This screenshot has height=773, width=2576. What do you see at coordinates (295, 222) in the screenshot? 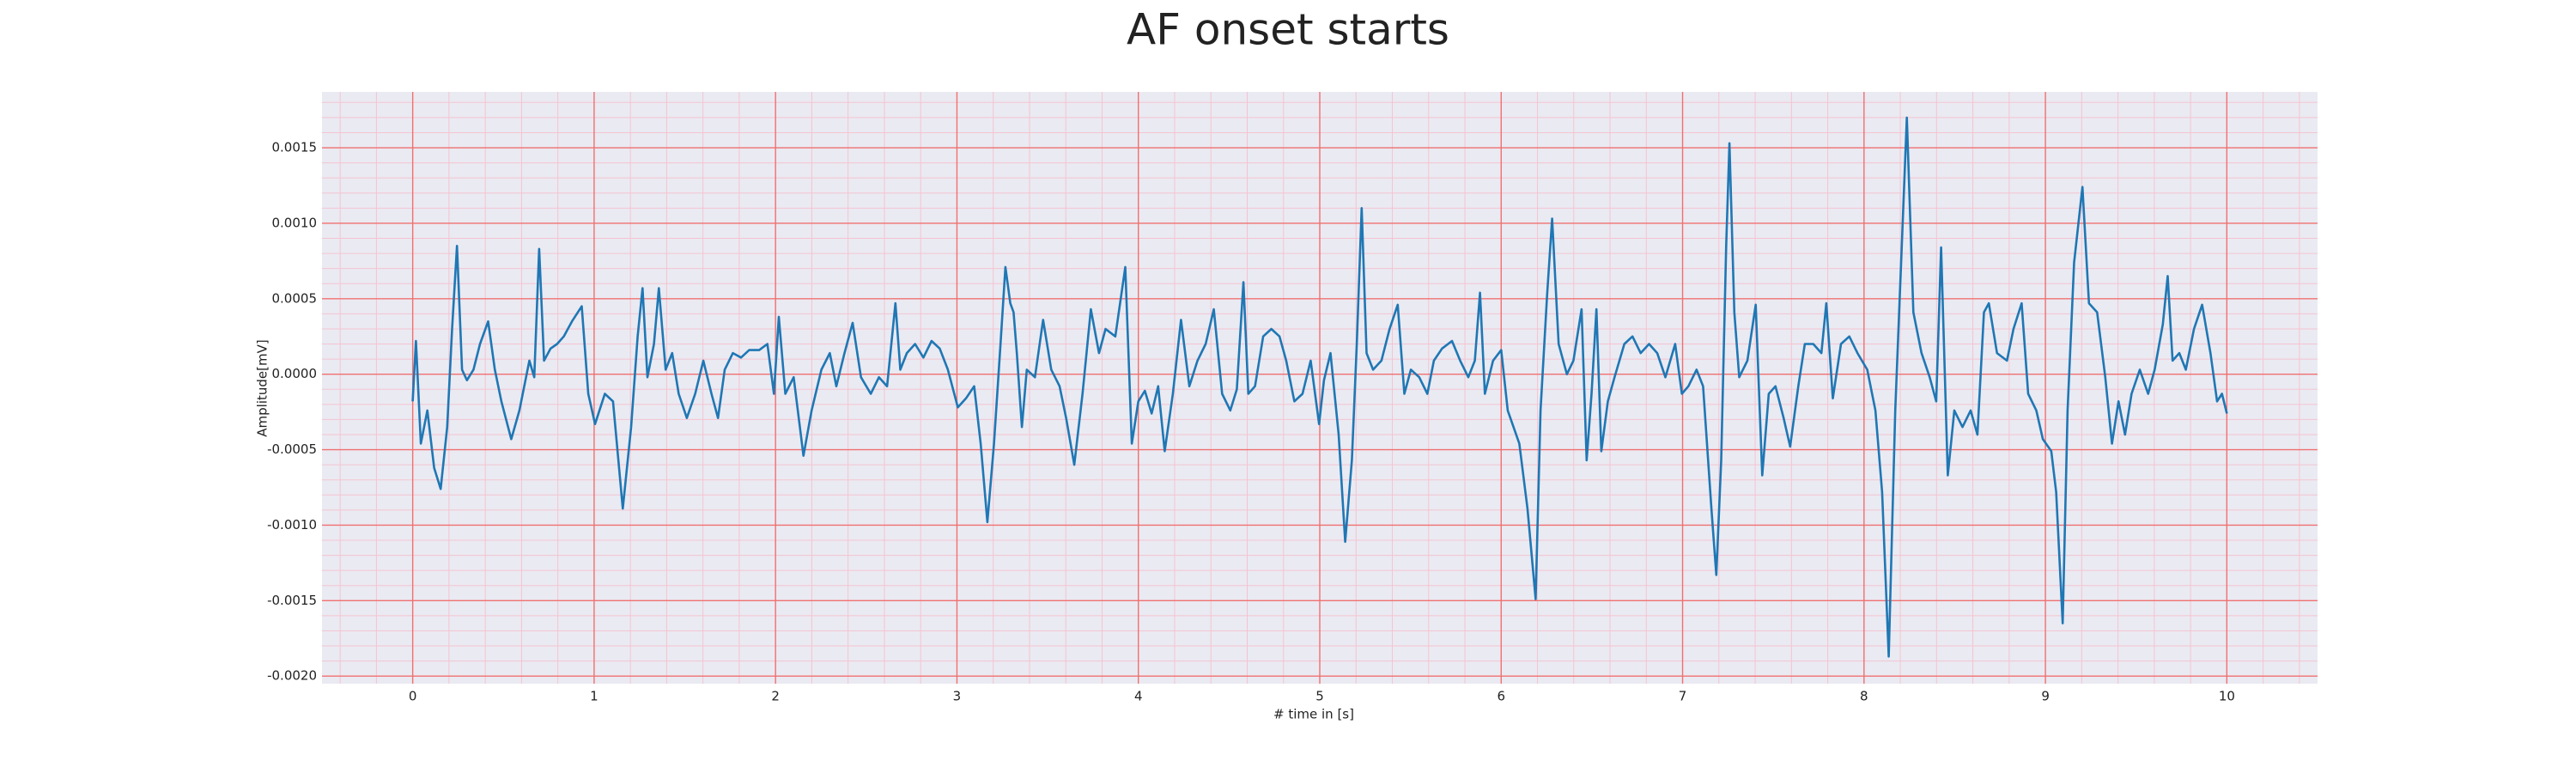
I see `y-tick-label: 0.0010` at bounding box center [295, 222].